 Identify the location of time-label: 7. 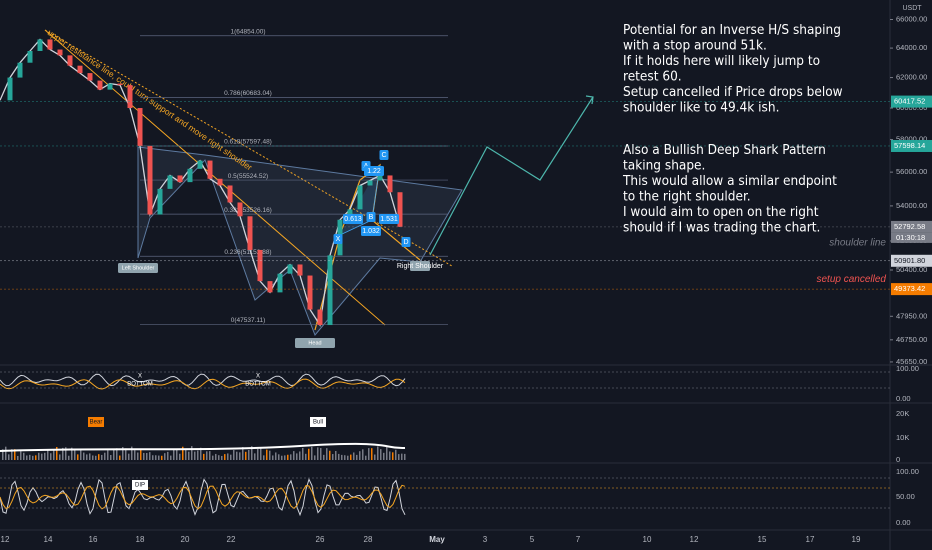
(578, 539).